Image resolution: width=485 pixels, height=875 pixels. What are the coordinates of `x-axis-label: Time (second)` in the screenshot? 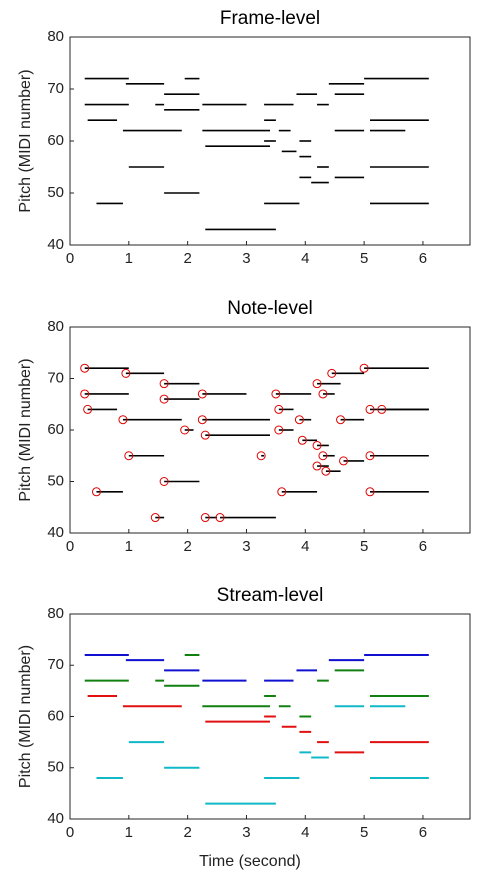 It's located at (250, 861).